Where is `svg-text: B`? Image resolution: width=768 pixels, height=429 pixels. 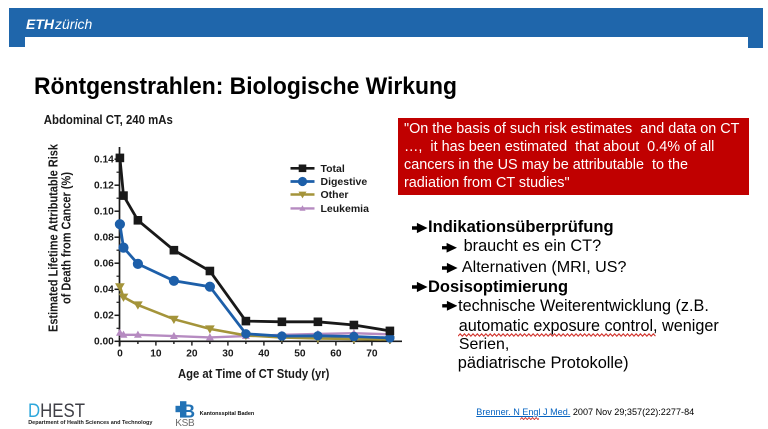 svg-text: B is located at coordinates (188, 411).